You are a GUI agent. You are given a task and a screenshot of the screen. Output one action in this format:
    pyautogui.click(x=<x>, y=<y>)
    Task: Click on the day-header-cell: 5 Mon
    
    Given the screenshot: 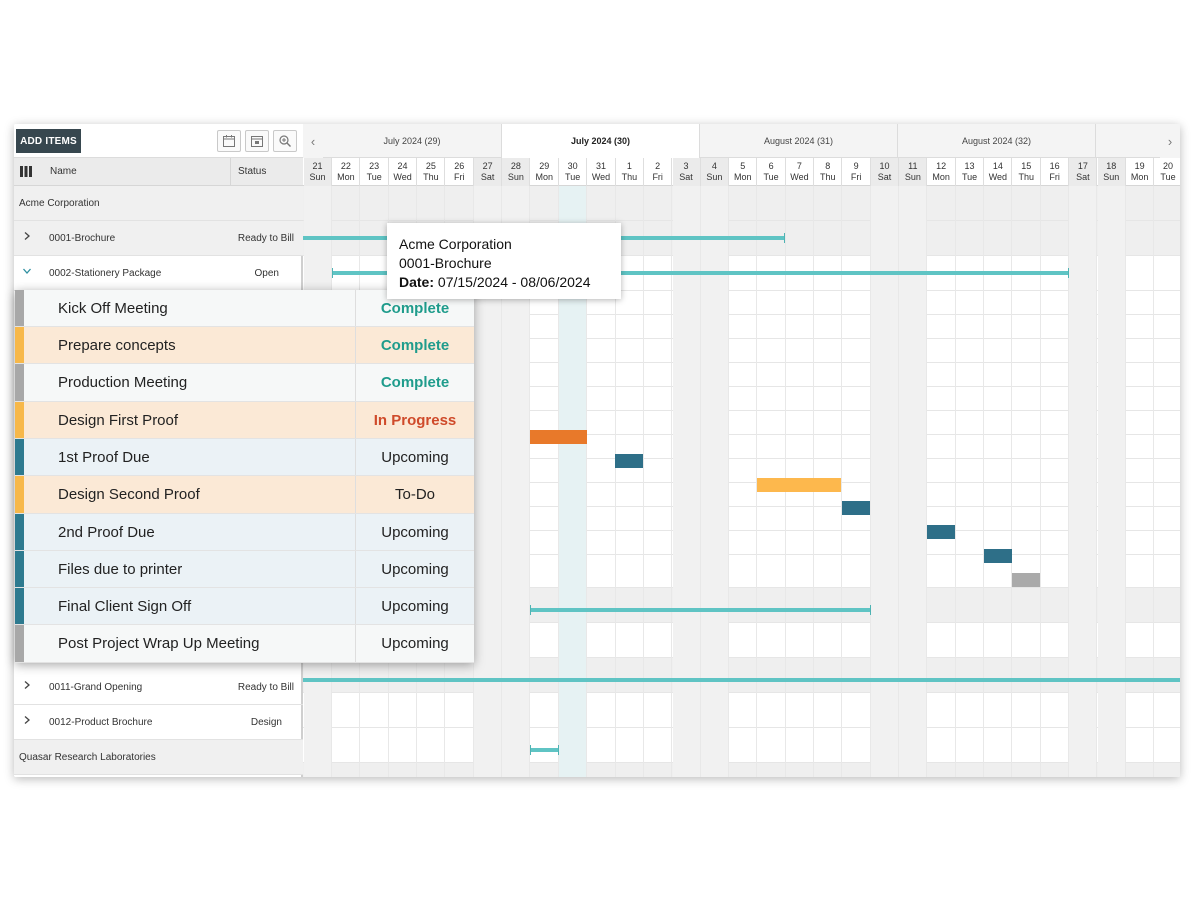 What is the action you would take?
    pyautogui.click(x=743, y=172)
    